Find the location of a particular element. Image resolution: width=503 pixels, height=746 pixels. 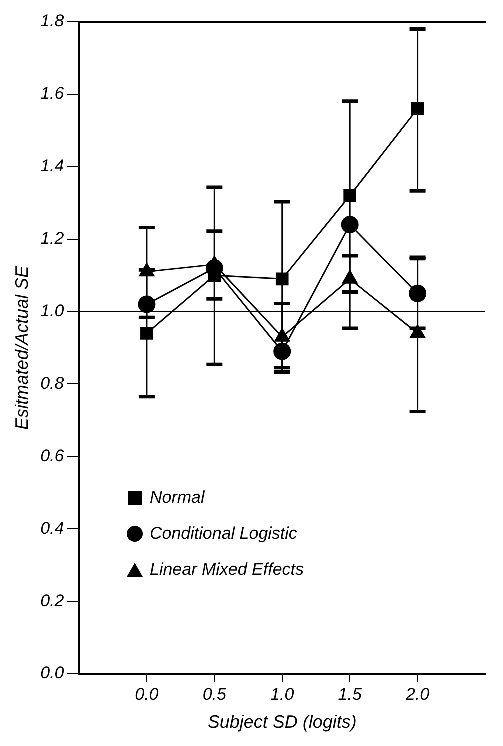

y-tick-label: 1.0 is located at coordinates (52, 311).